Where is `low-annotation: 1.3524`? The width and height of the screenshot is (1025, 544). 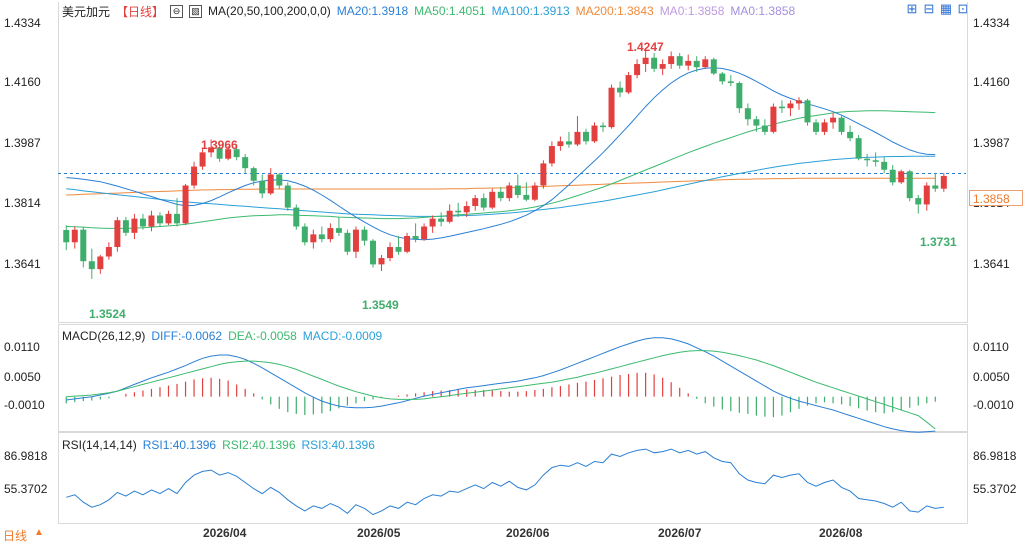
low-annotation: 1.3524 is located at coordinates (107, 314).